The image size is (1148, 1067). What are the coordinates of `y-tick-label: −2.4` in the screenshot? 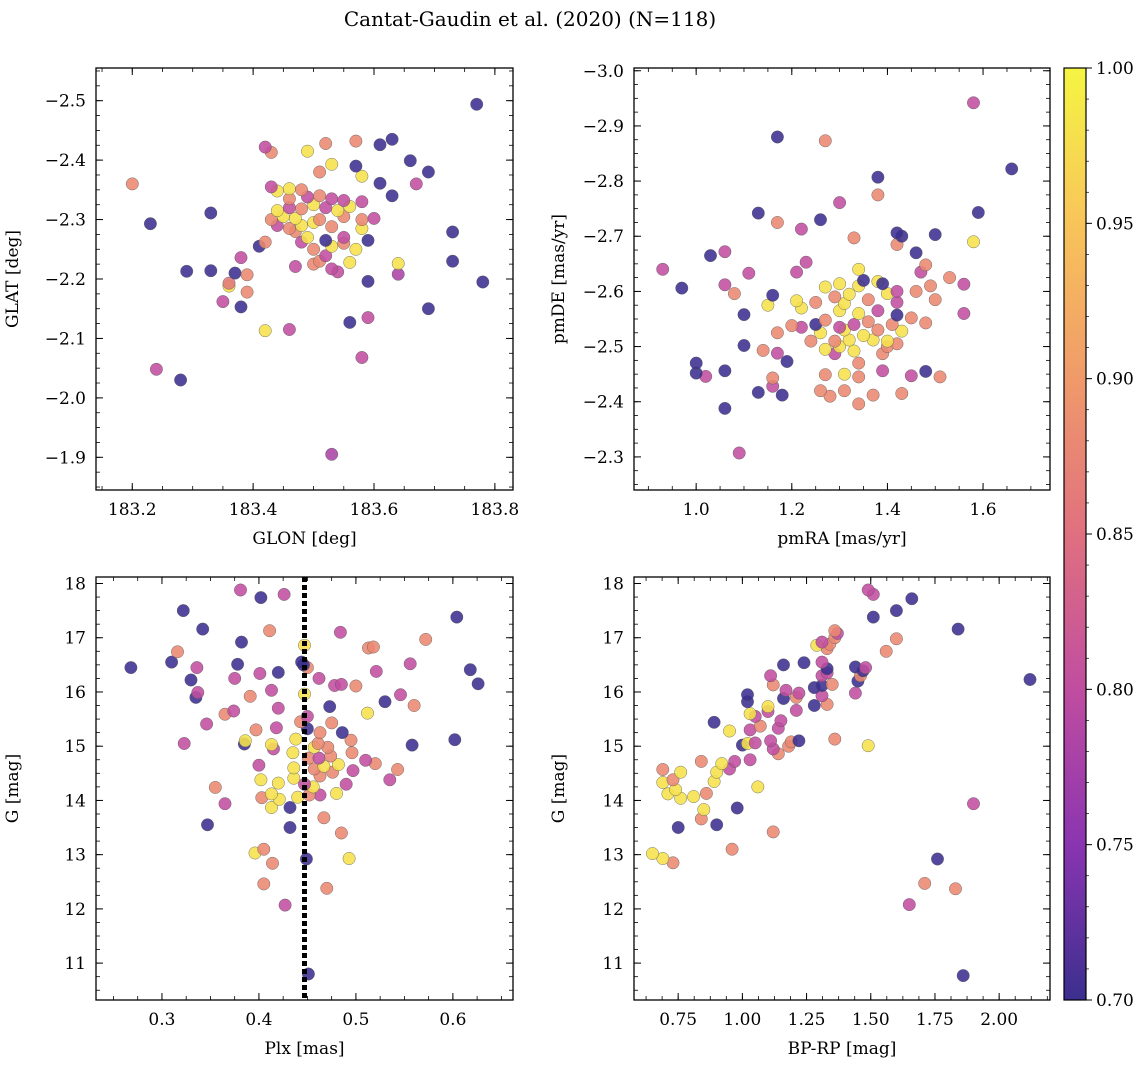 It's located at (603, 403).